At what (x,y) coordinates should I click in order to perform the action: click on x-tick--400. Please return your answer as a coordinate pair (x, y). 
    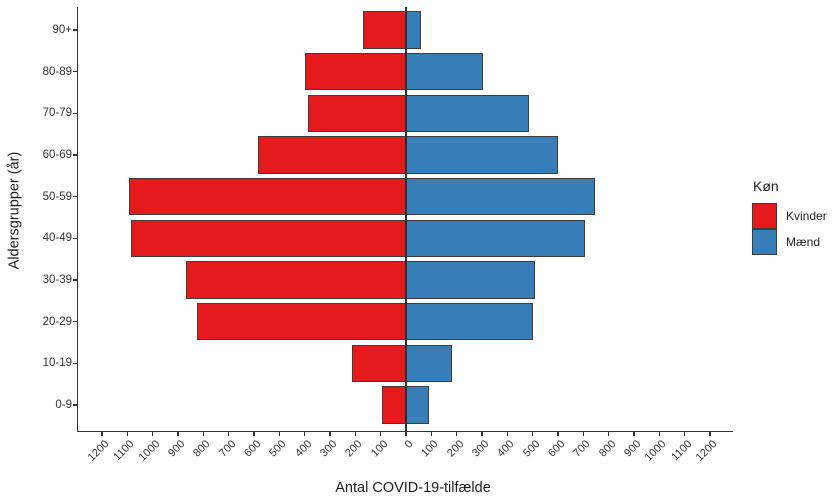
    Looking at the image, I should click on (305, 434).